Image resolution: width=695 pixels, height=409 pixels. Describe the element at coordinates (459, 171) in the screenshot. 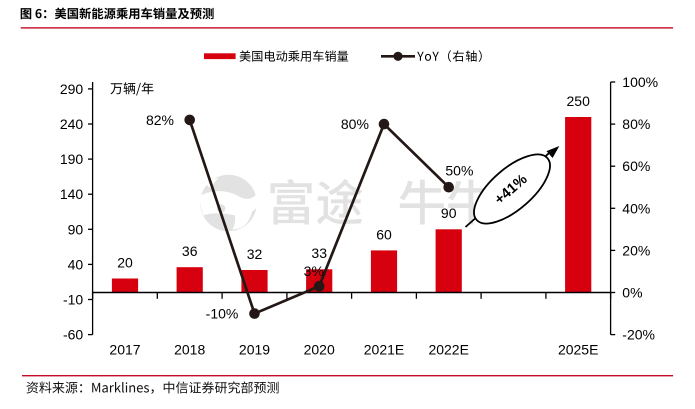

I see `svg-text: 50%` at that location.